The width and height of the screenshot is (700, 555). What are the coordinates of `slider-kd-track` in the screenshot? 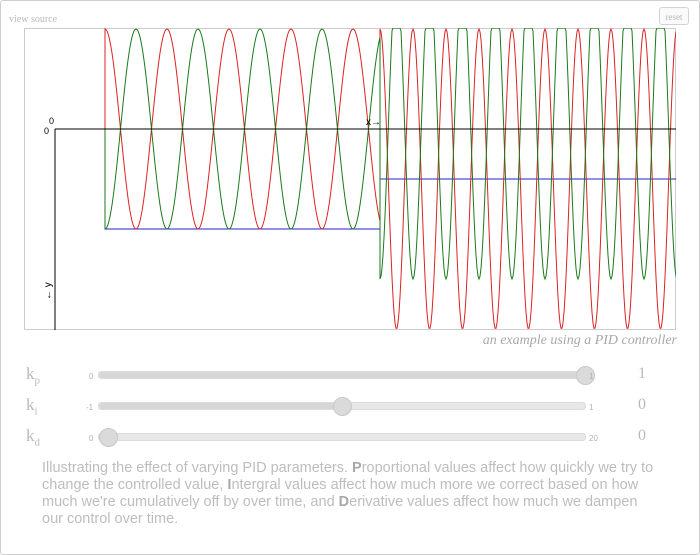 It's located at (342, 437).